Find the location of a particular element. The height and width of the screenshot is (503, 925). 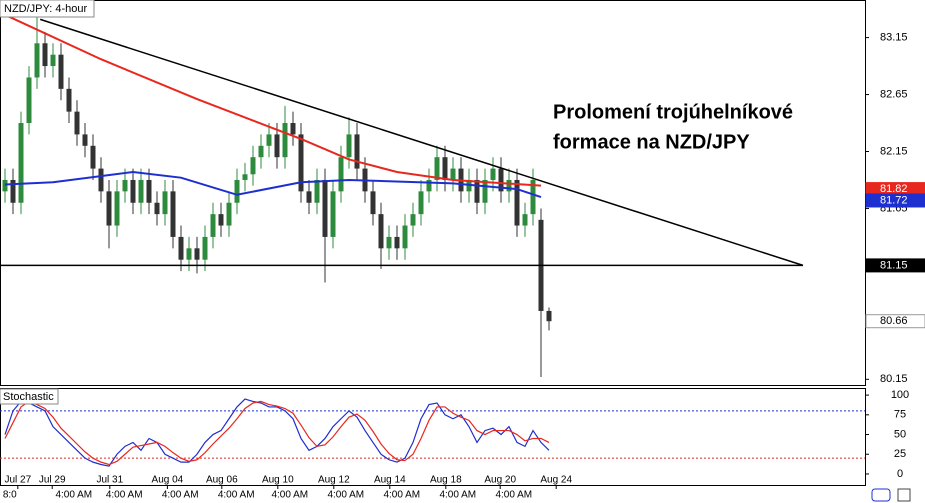

x-tick-label: Aug 04 is located at coordinates (168, 480).